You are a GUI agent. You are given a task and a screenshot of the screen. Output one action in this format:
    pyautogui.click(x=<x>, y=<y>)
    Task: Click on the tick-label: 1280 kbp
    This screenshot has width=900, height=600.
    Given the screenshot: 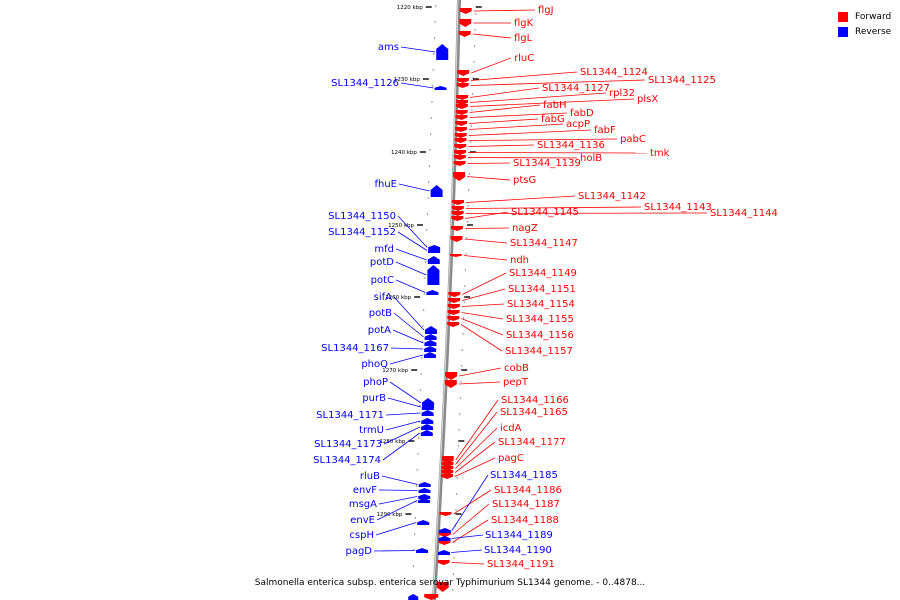 What is the action you would take?
    pyautogui.click(x=392, y=442)
    